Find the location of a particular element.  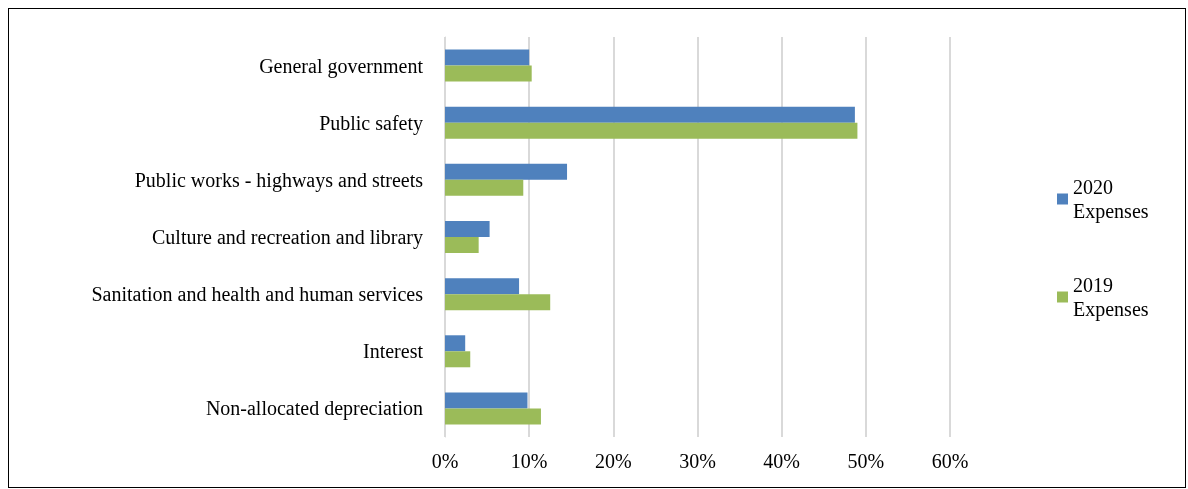

x-tick-label: 10% is located at coordinates (529, 461).